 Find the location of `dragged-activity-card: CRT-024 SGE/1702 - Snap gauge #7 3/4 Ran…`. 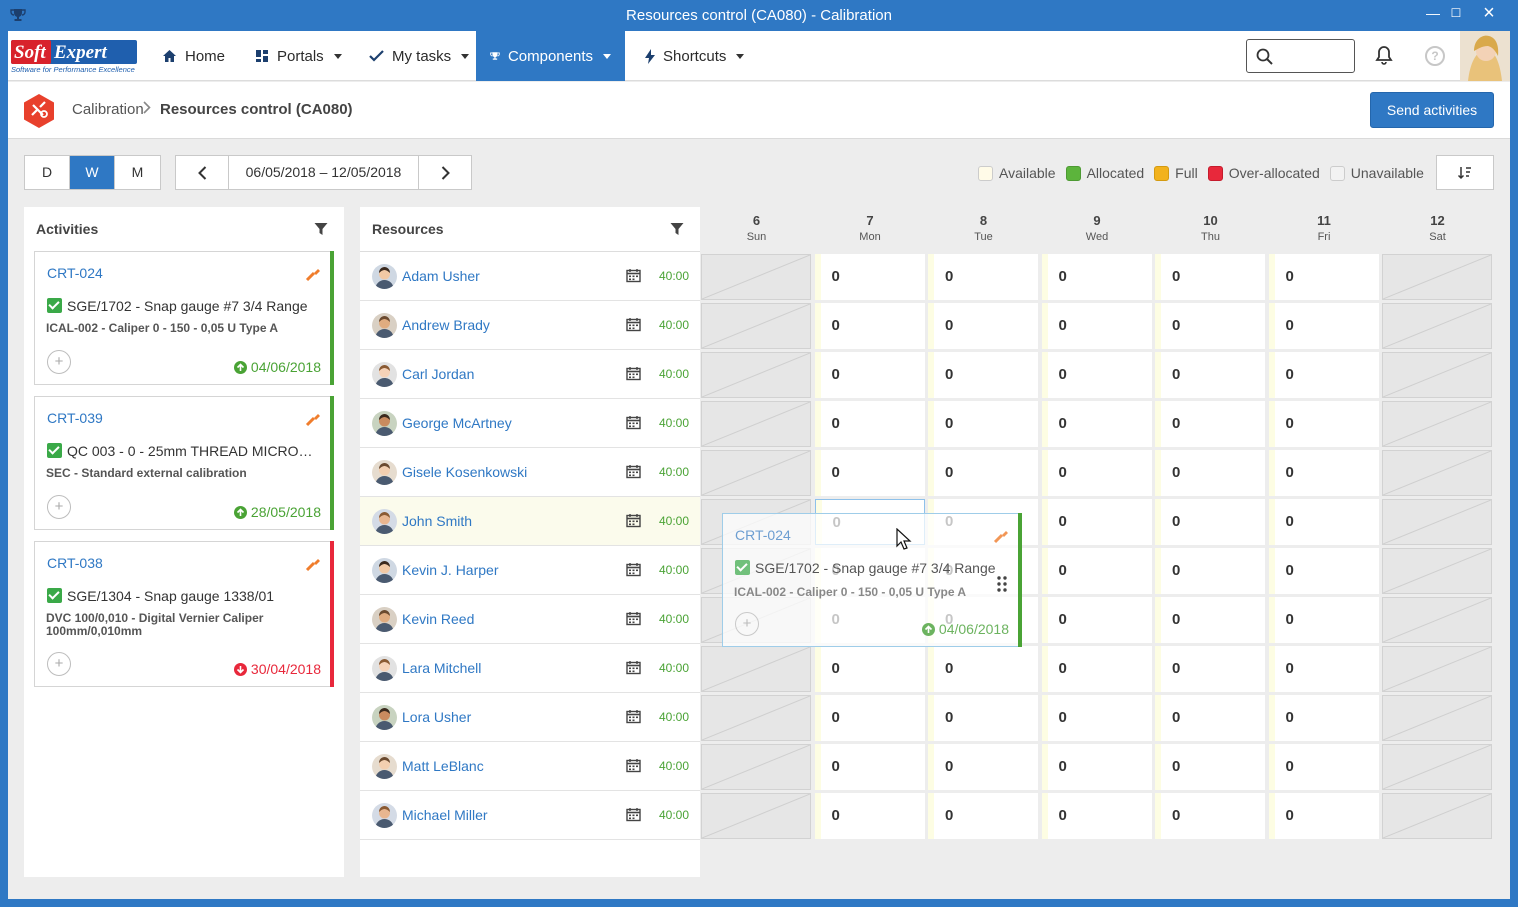

dragged-activity-card: CRT-024 SGE/1702 - Snap gauge #7 3/4 Ran… is located at coordinates (872, 580).